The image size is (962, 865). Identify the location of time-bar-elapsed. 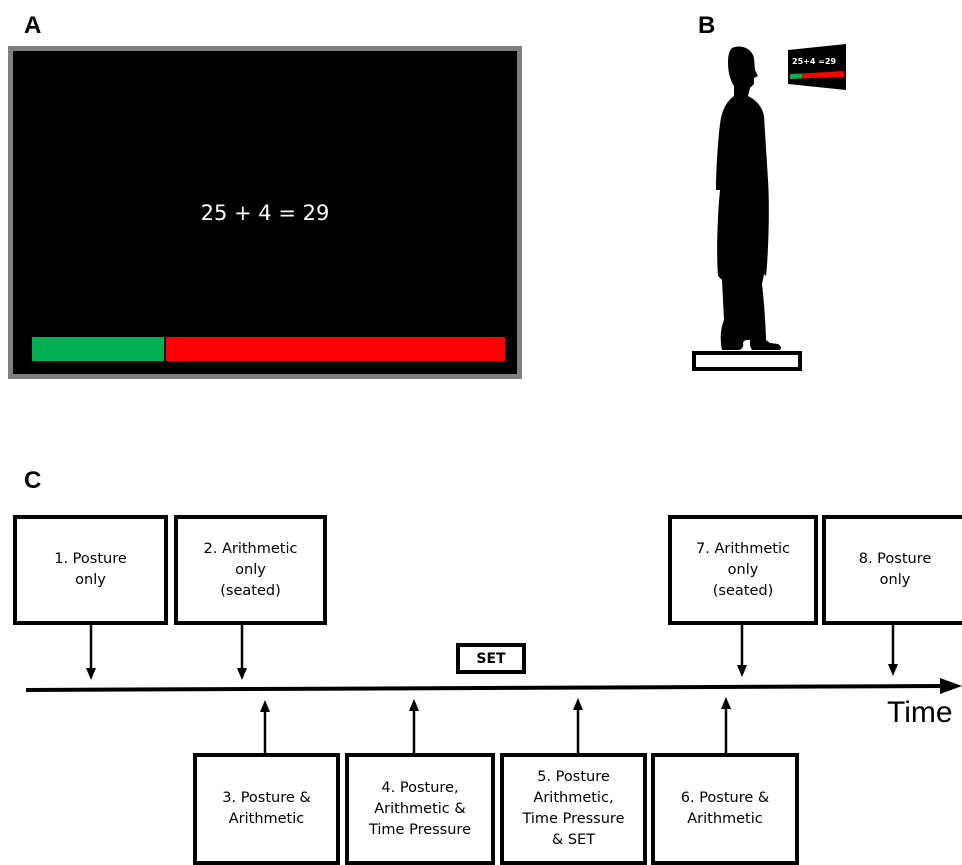
(98, 349).